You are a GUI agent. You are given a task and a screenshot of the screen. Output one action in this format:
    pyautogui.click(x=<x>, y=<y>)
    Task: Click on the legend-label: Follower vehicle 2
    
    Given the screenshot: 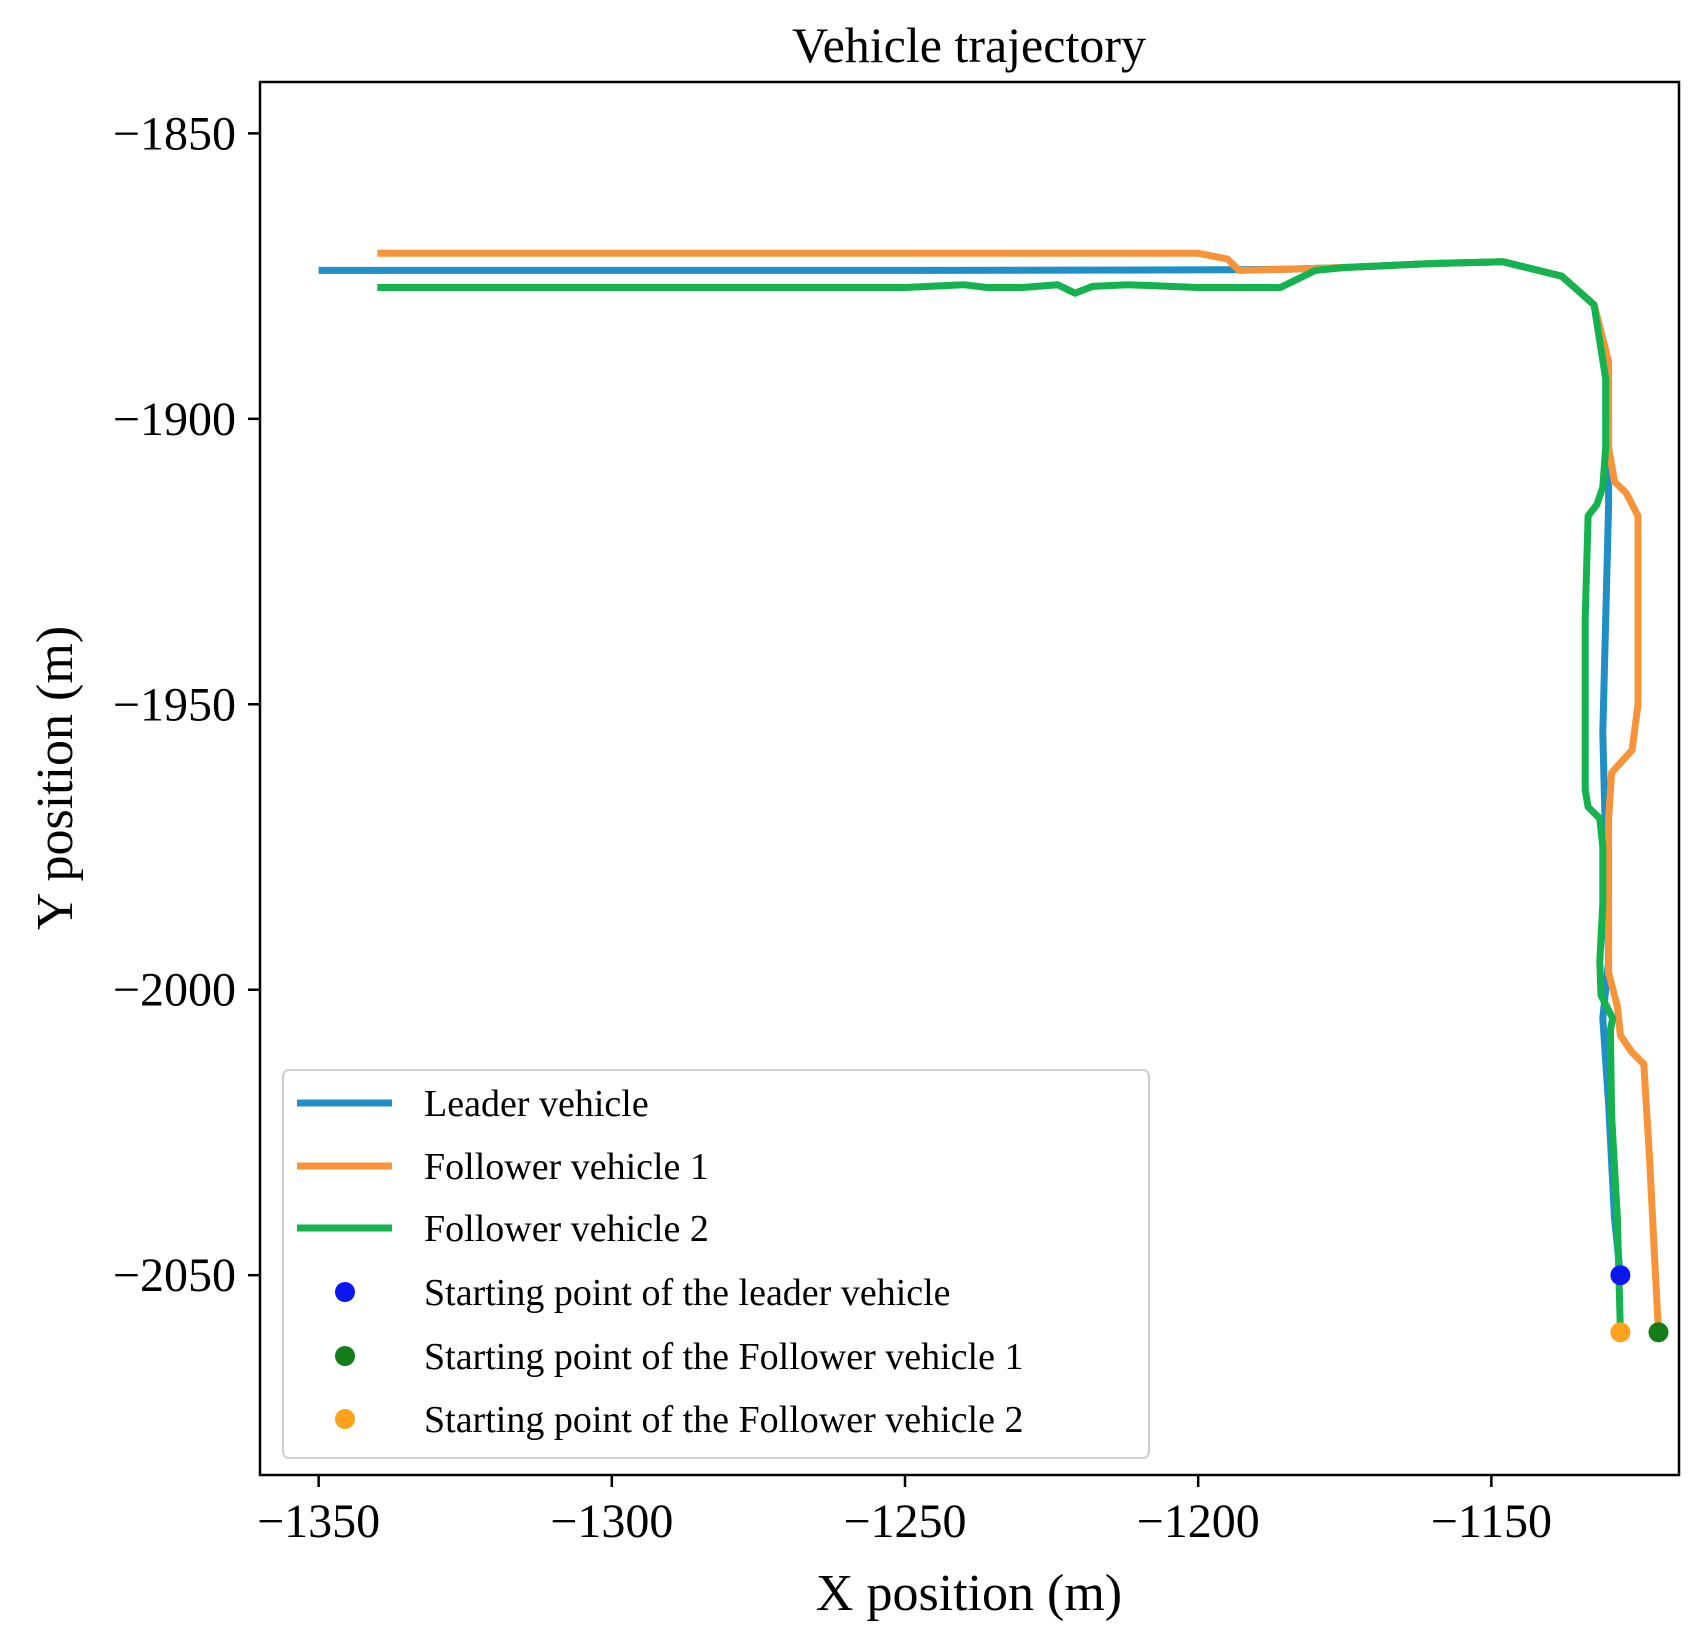 What is the action you would take?
    pyautogui.click(x=566, y=1229)
    